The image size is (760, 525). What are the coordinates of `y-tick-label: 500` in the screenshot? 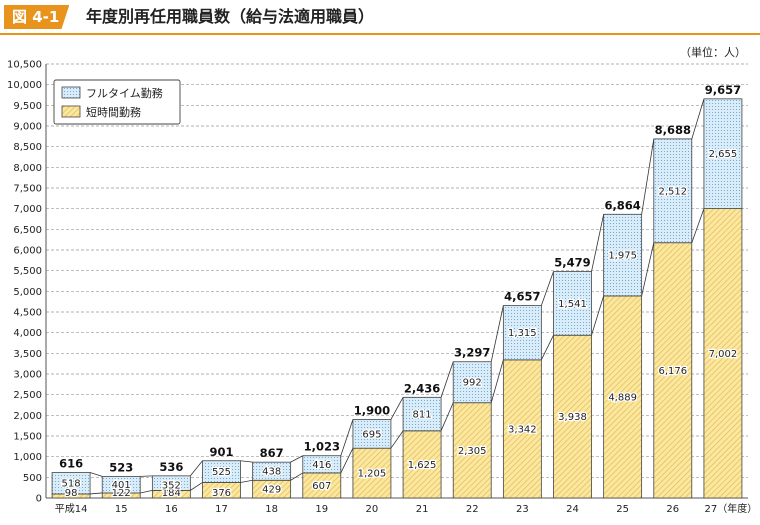 It's located at (32, 478).